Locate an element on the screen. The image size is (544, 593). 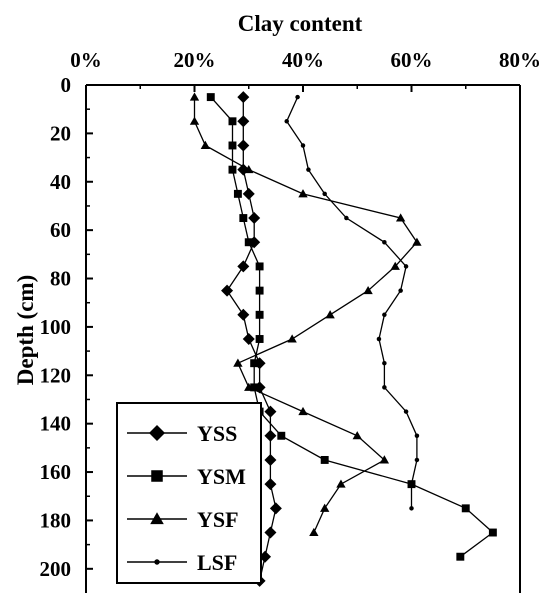
legend-item-yss: YSS is located at coordinates (182, 433).